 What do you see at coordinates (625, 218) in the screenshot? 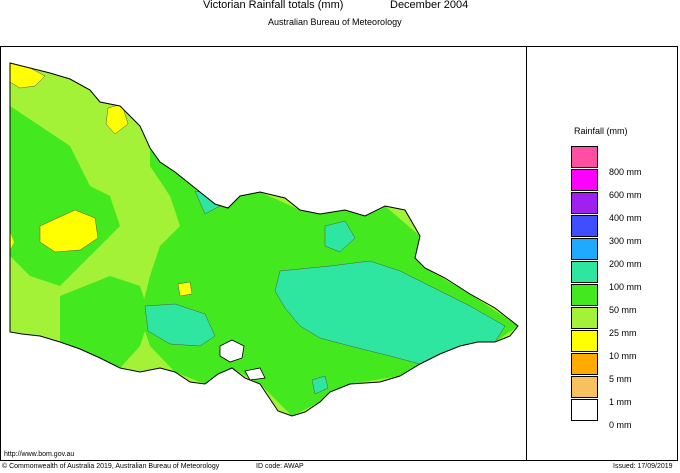
I see `legend-label: 400 mm` at bounding box center [625, 218].